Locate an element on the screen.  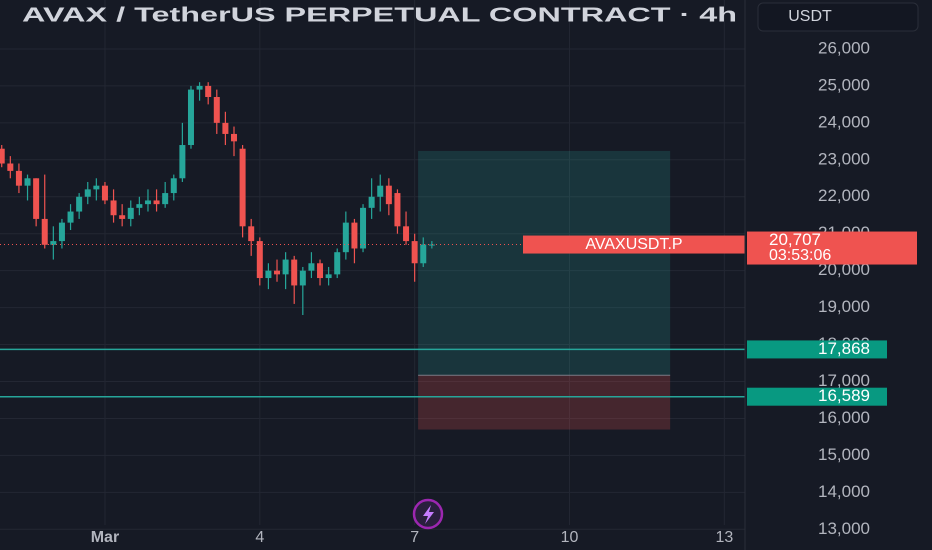
hline-label: 17,868 is located at coordinates (844, 348).